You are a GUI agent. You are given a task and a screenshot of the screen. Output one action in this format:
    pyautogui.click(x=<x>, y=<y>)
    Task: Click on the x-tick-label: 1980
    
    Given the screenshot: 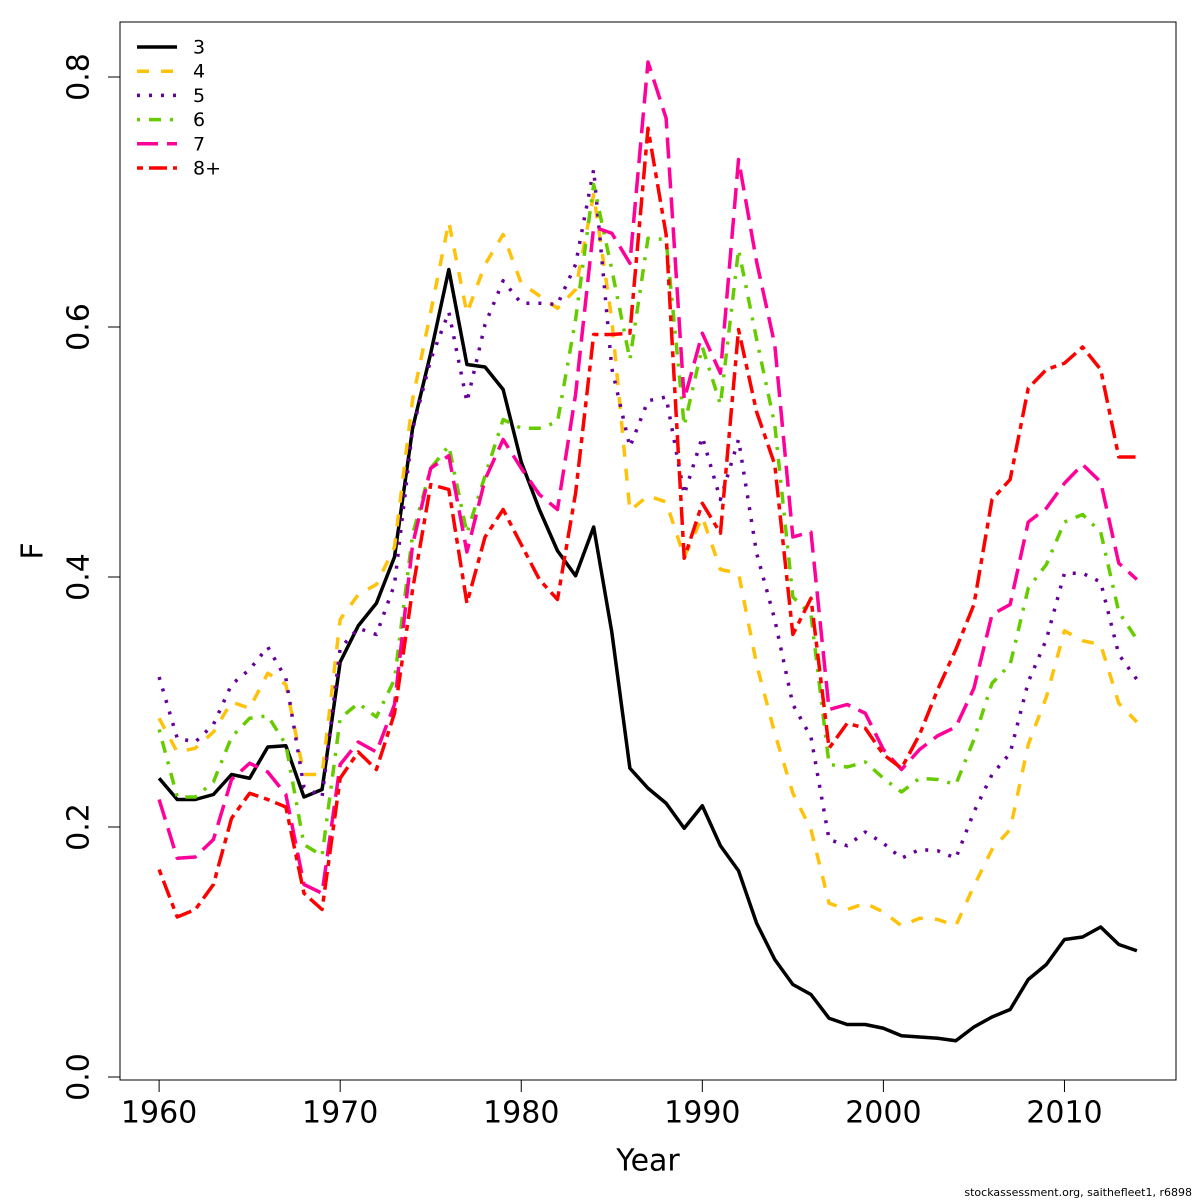 What is the action you would take?
    pyautogui.click(x=521, y=1113)
    